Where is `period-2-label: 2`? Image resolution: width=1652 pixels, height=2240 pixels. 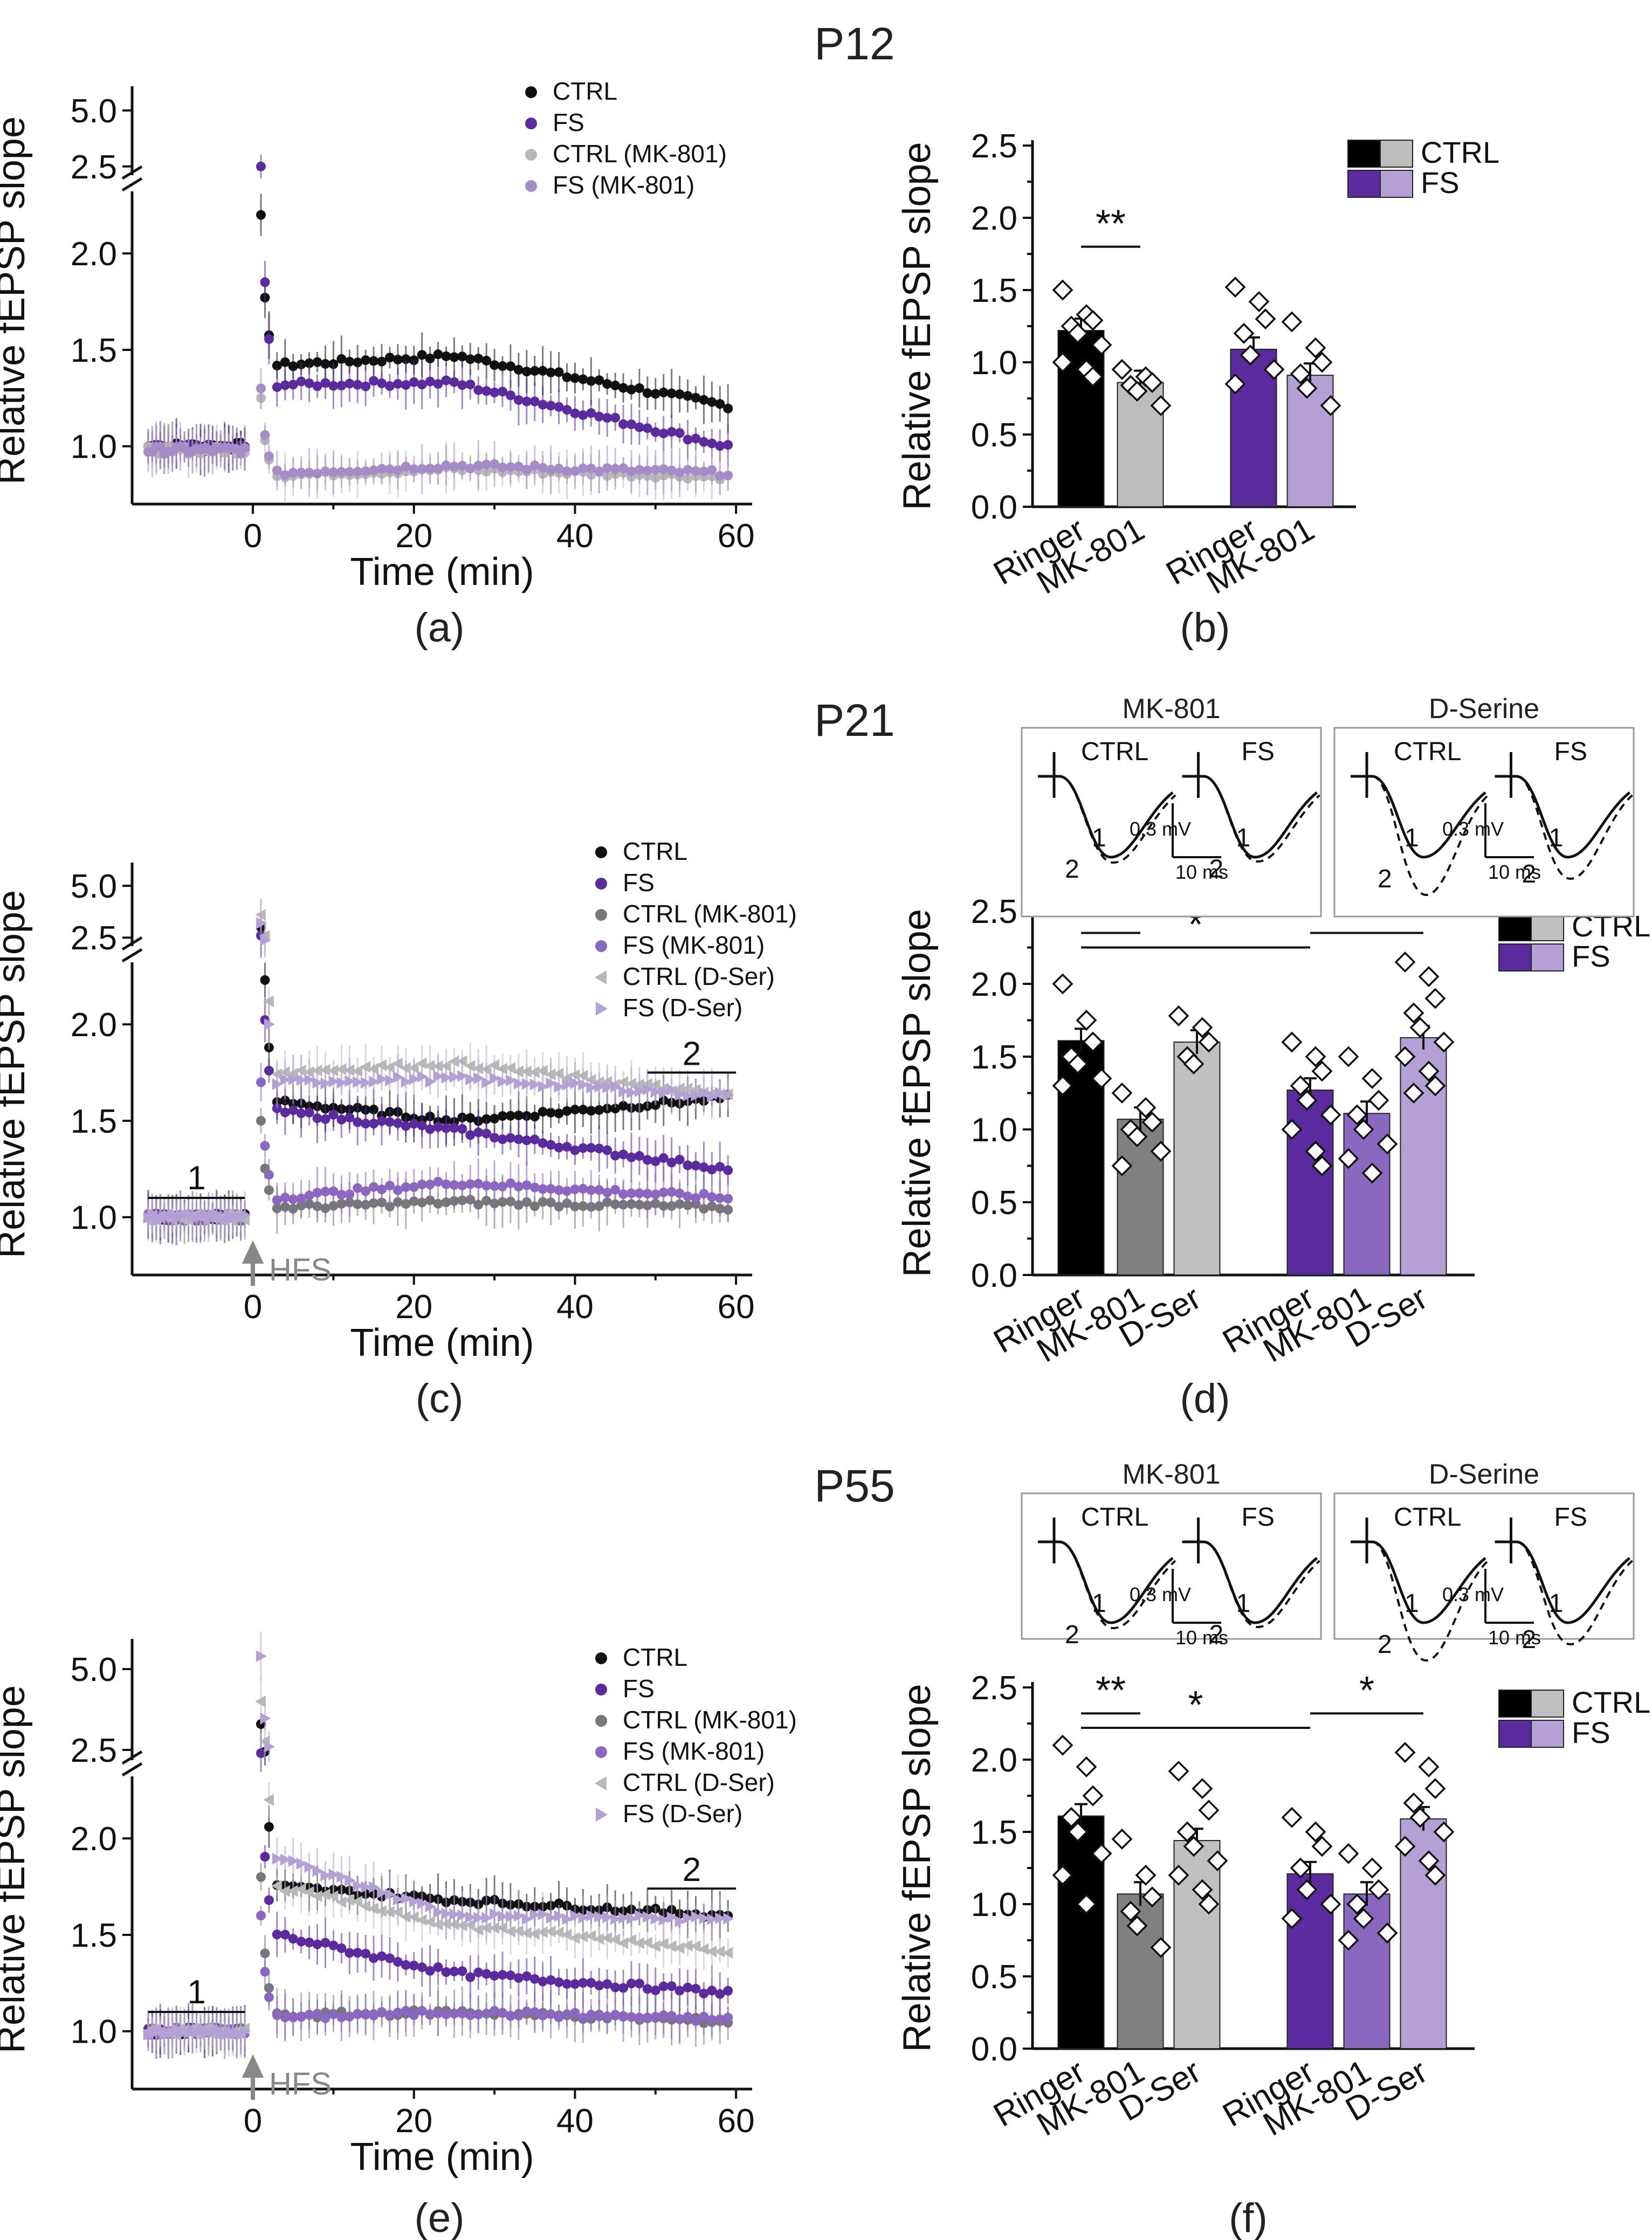
period-2-label: 2 is located at coordinates (692, 1870).